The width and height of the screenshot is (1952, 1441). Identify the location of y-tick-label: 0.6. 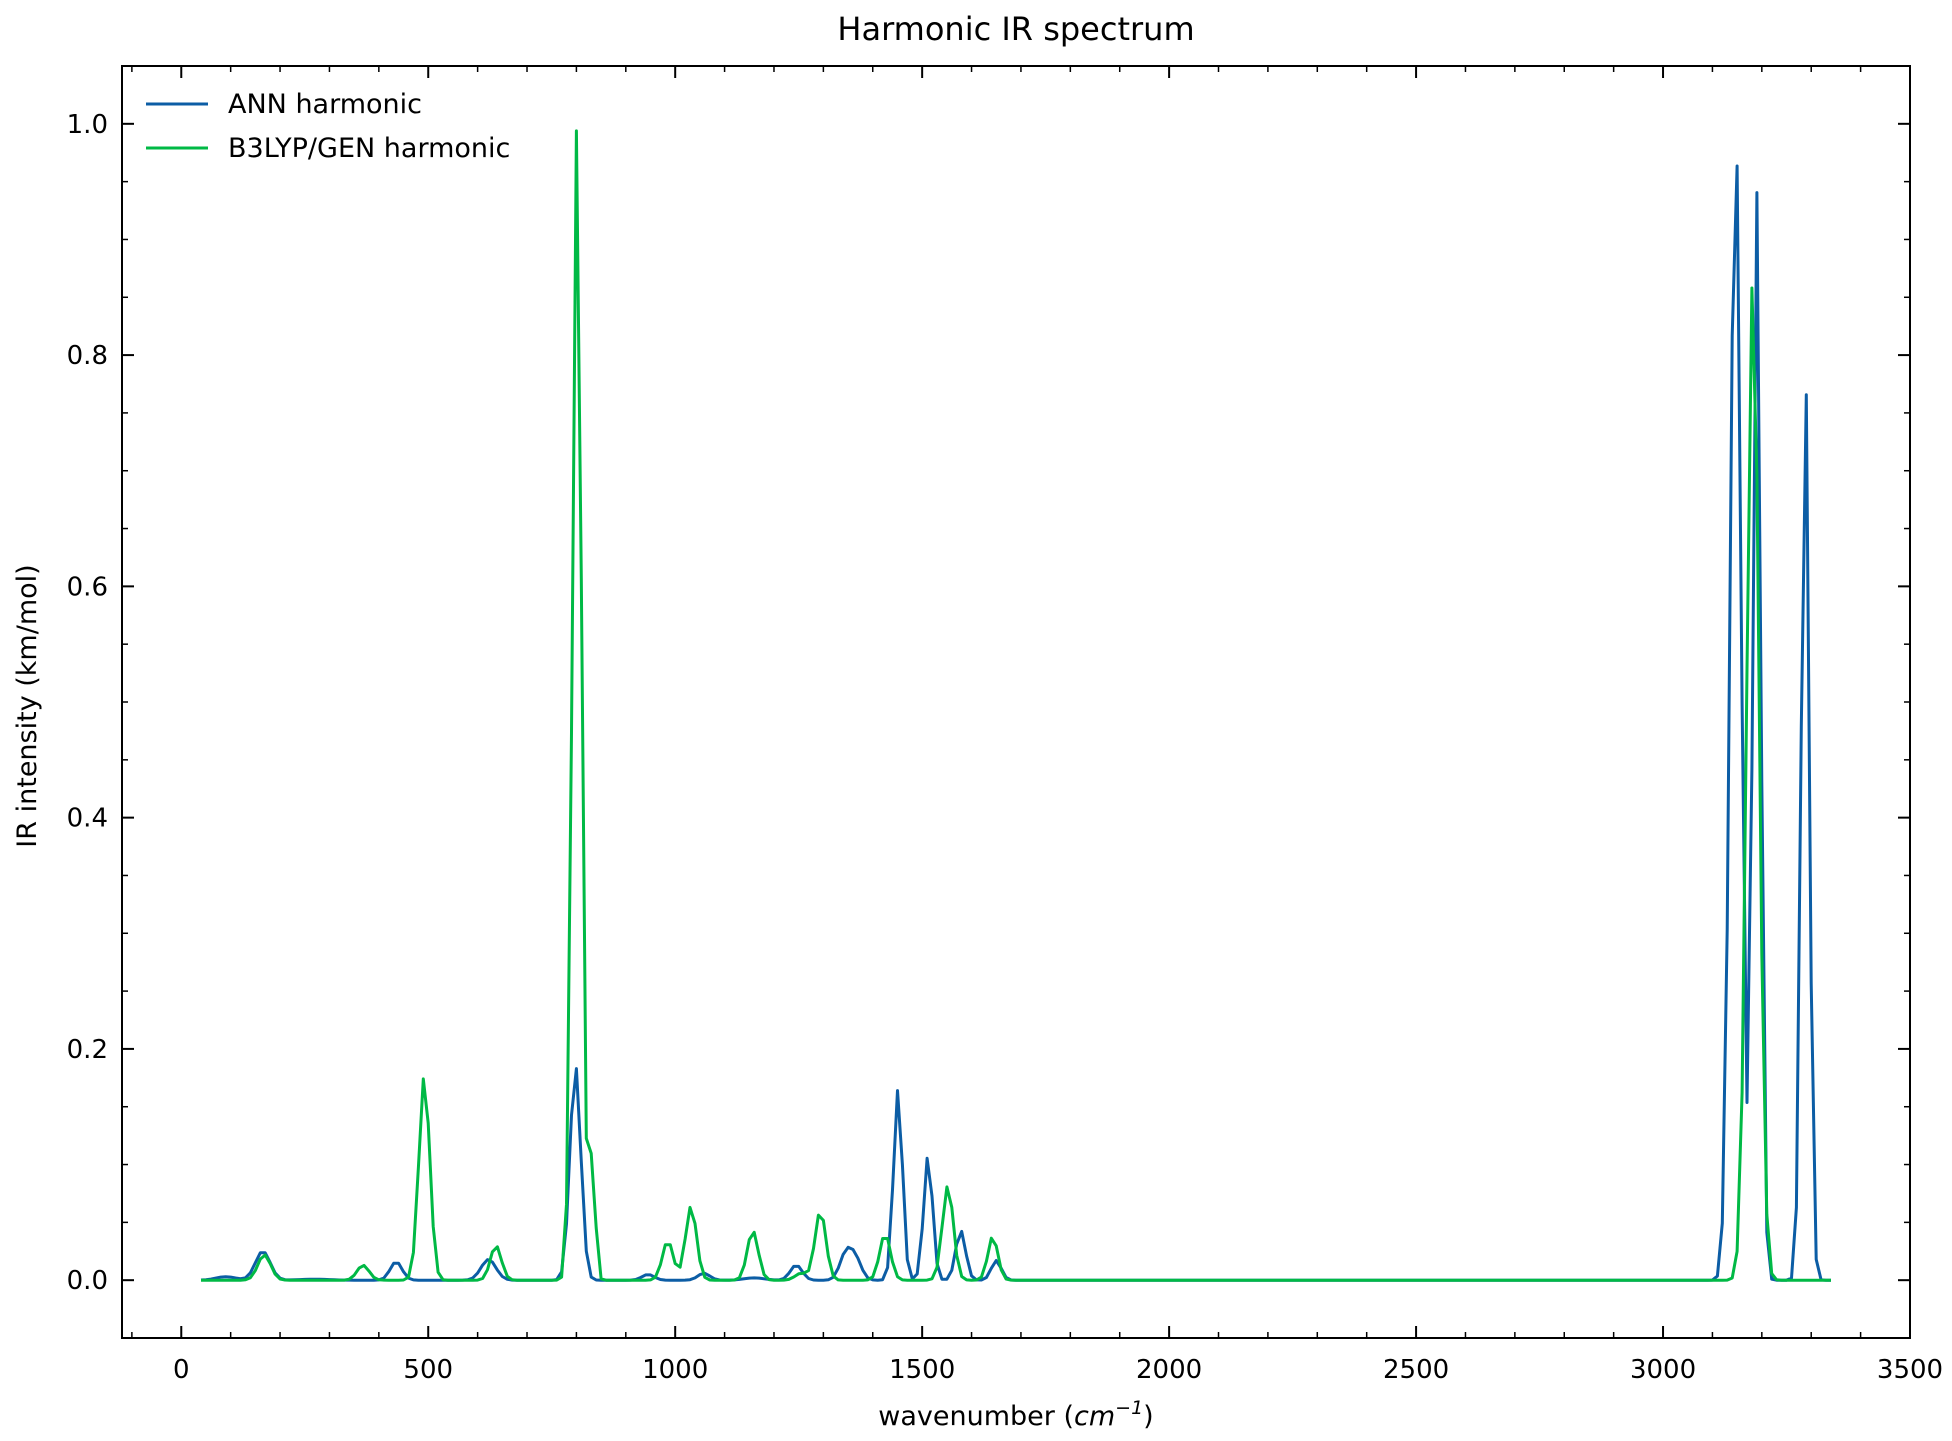
(87, 587).